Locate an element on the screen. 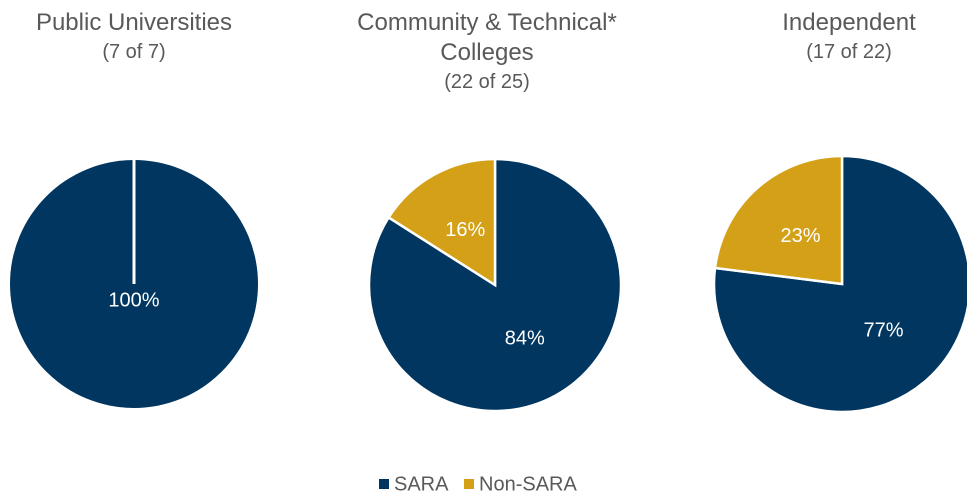 This screenshot has height=496, width=967. data-label: 77% is located at coordinates (883, 330).